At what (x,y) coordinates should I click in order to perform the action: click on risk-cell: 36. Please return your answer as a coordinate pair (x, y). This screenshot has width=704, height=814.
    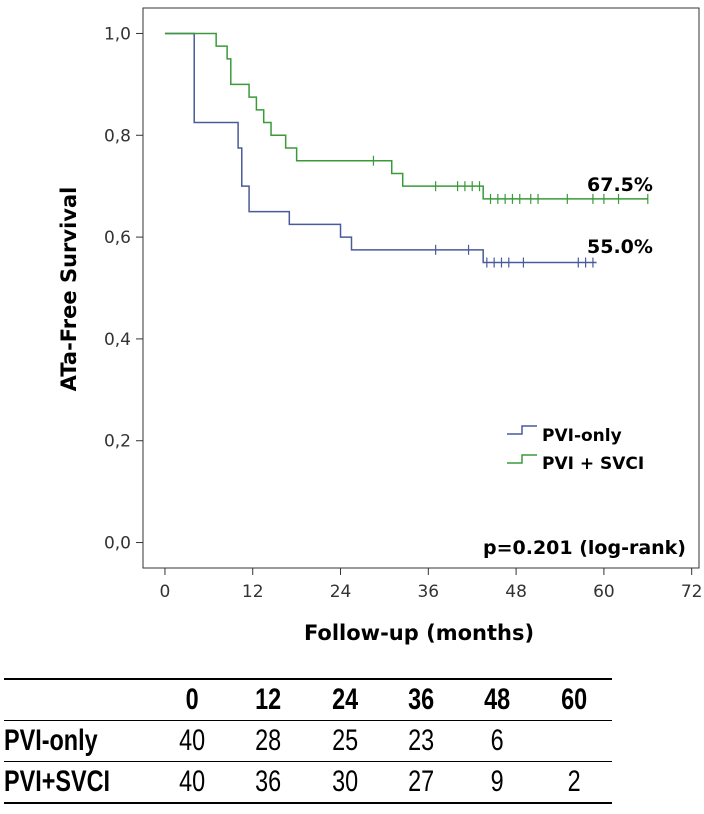
    Looking at the image, I should click on (268, 782).